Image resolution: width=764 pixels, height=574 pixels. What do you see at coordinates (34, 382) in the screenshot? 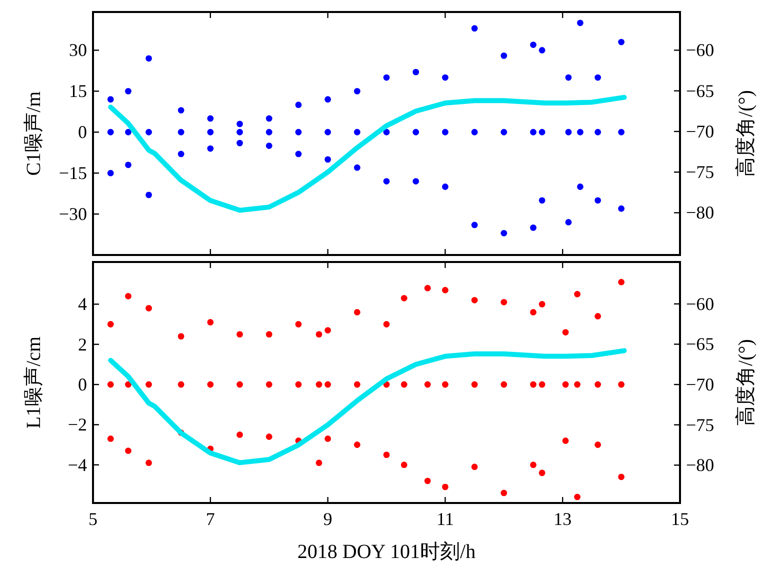
I see `y-axis-title: L1噪声/cm` at bounding box center [34, 382].